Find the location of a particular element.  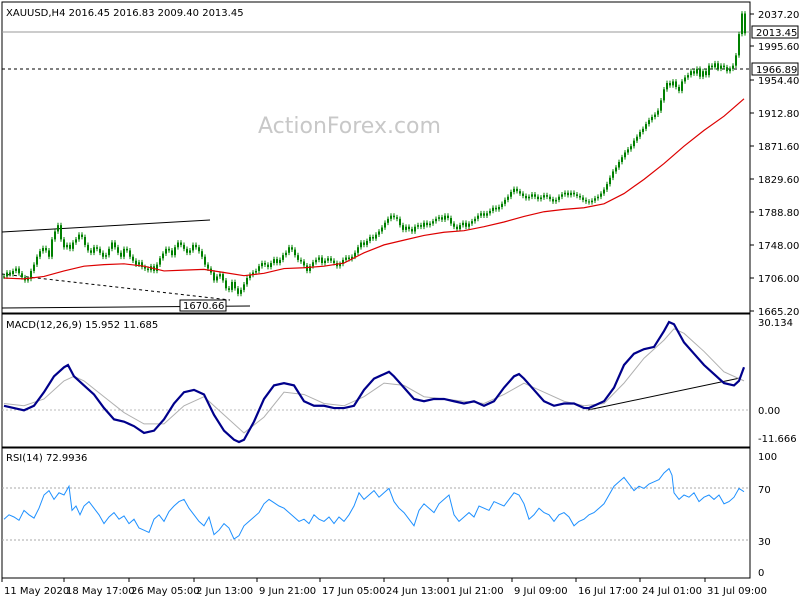

price-tick-label: 1829.60 is located at coordinates (778, 180).